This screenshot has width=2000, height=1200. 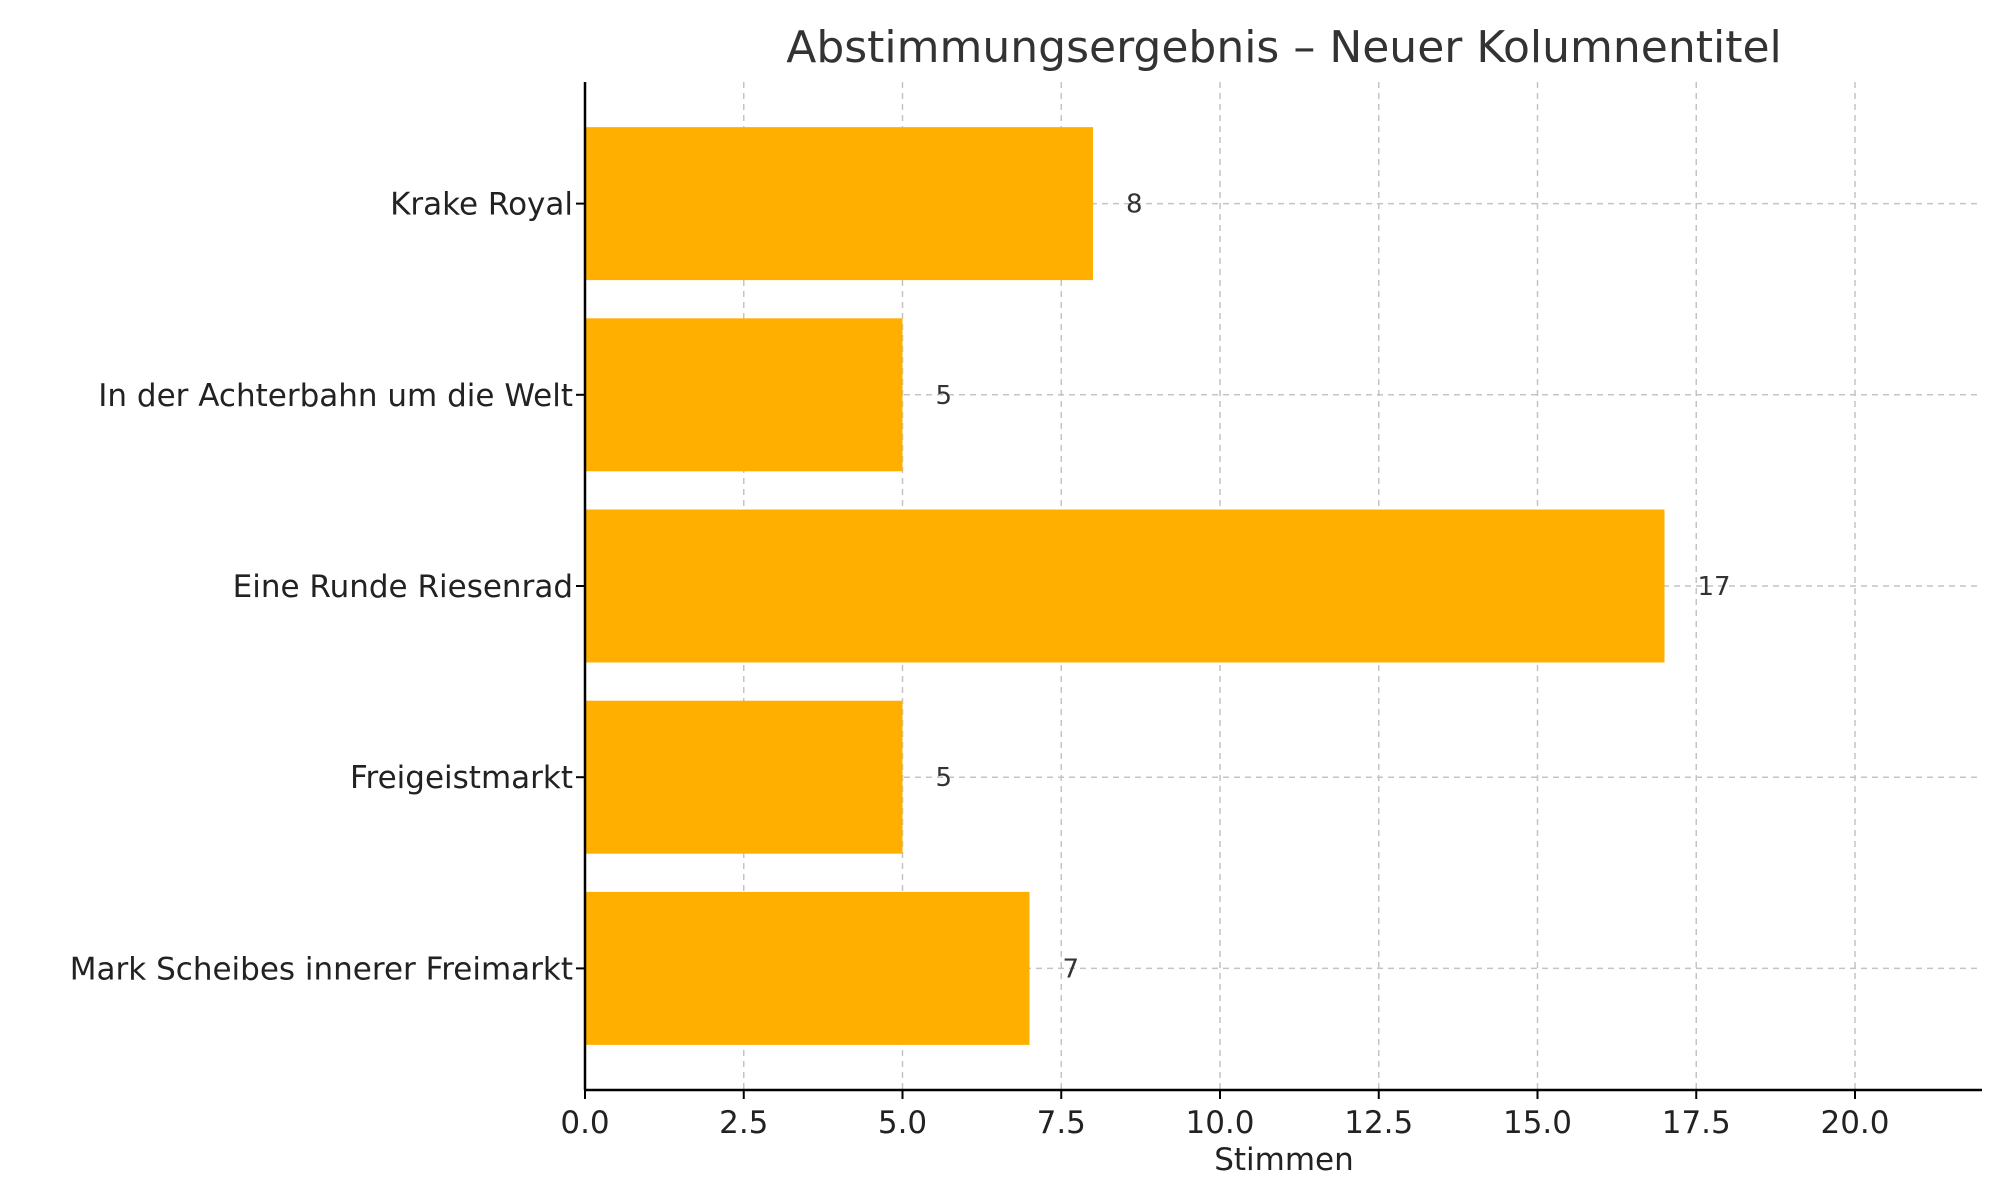 What do you see at coordinates (481, 205) in the screenshot?
I see `category-label: Krake Royal` at bounding box center [481, 205].